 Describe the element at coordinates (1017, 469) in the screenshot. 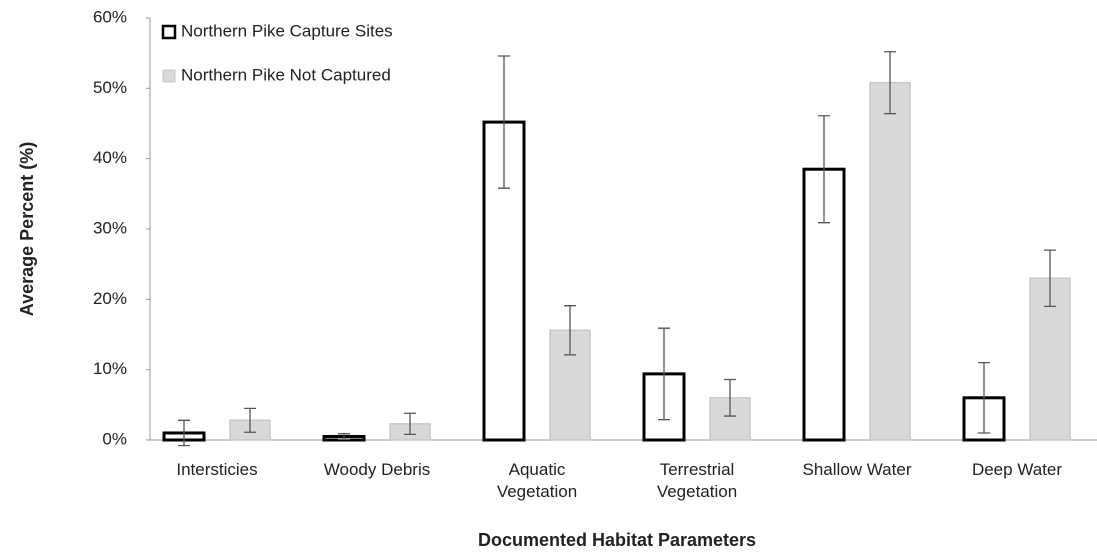

I see `x-tick-label: Deep Water` at that location.